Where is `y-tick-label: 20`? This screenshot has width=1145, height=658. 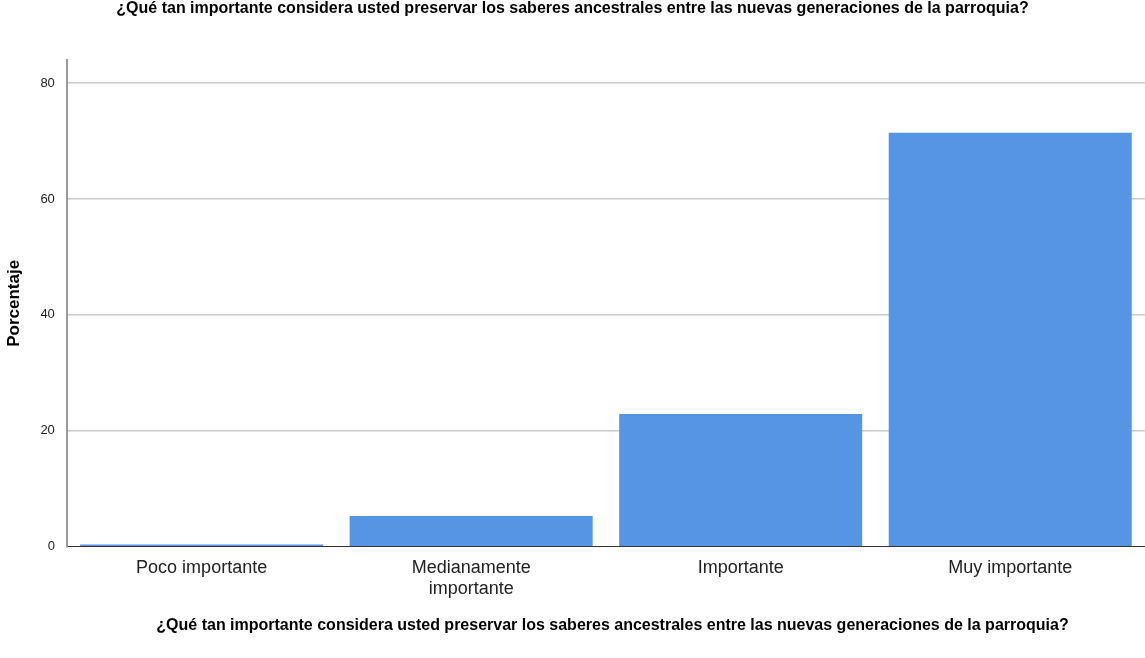
y-tick-label: 20 is located at coordinates (47, 430).